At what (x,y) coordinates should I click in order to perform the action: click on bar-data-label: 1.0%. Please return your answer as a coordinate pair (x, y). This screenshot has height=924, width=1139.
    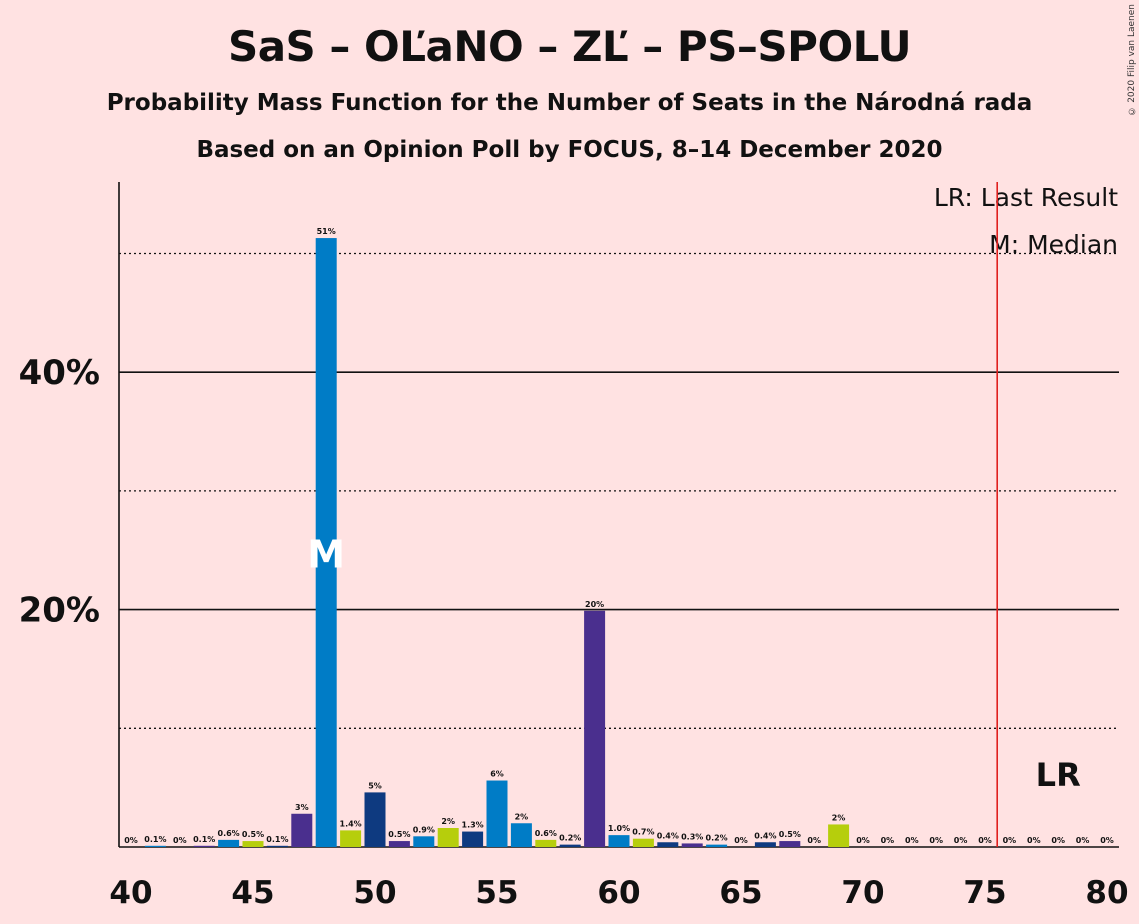
    Looking at the image, I should click on (619, 828).